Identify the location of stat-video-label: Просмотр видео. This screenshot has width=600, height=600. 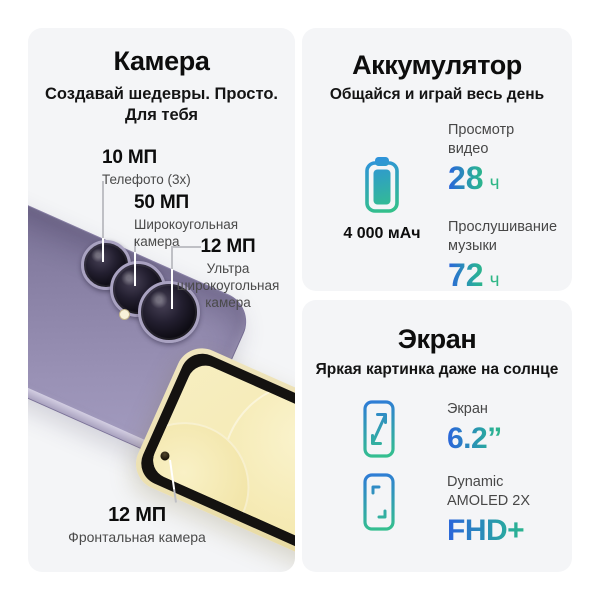
(481, 140).